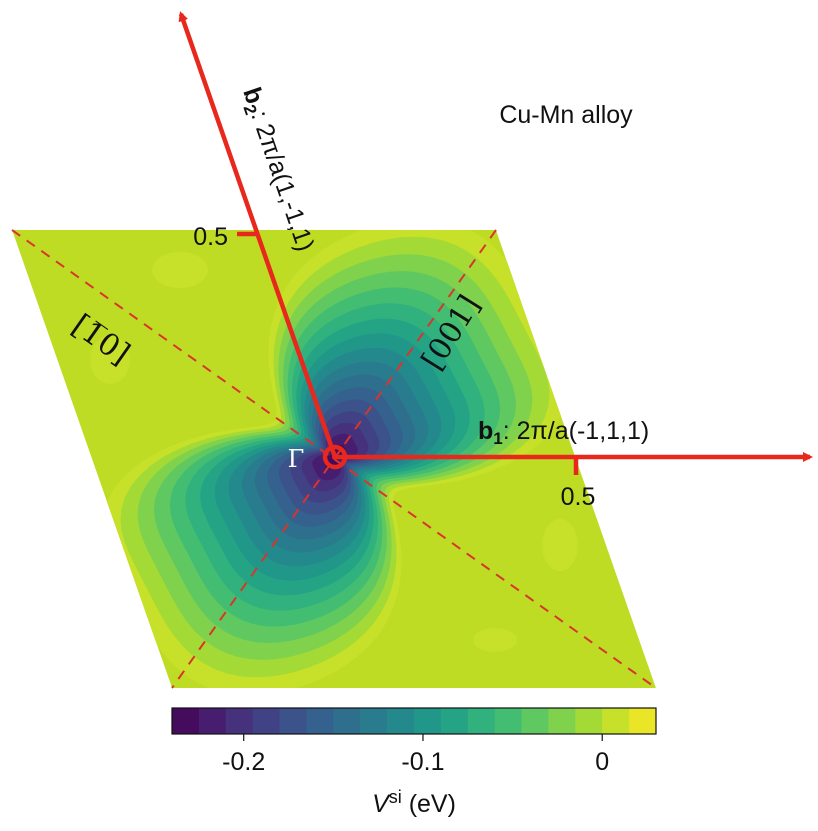  I want to click on colorbar-bands, so click(414, 721).